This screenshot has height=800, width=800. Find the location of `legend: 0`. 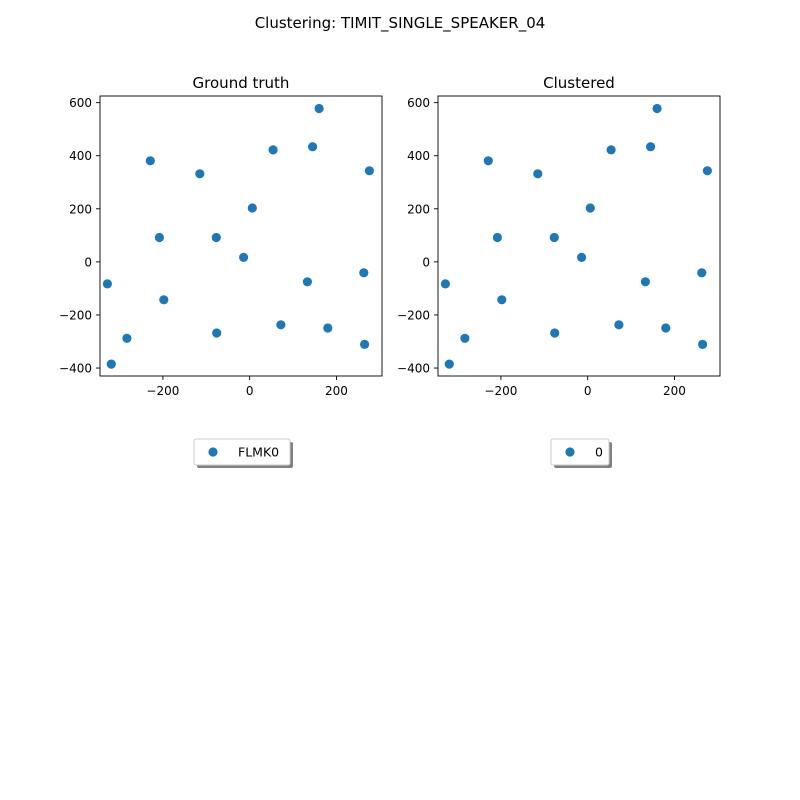

legend: 0 is located at coordinates (581, 453).